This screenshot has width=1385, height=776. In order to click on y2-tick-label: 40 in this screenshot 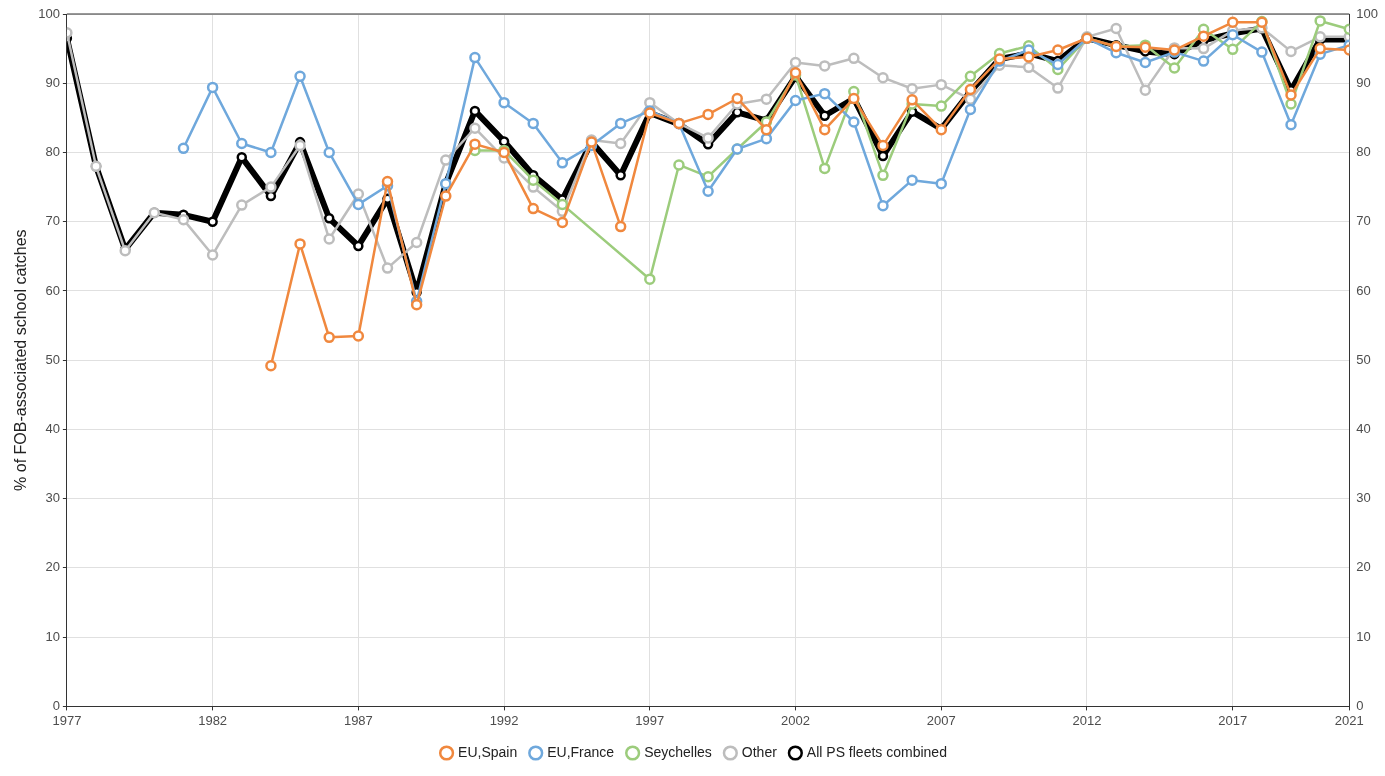, I will do `click(1363, 429)`.